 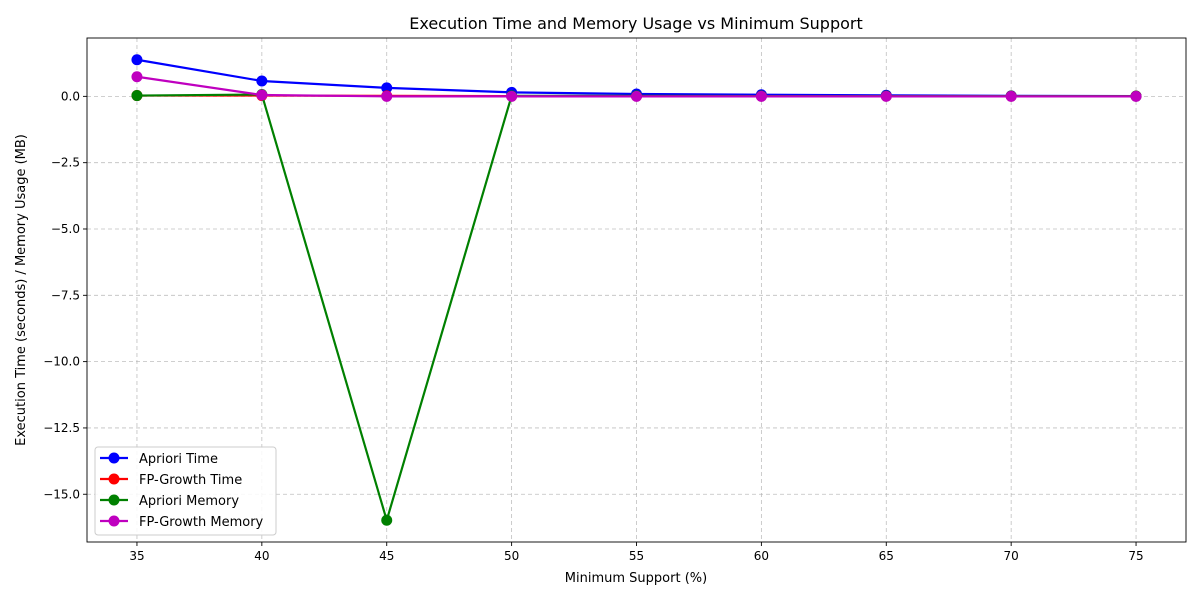 I want to click on y-tick-label: 0.0, so click(x=70, y=96).